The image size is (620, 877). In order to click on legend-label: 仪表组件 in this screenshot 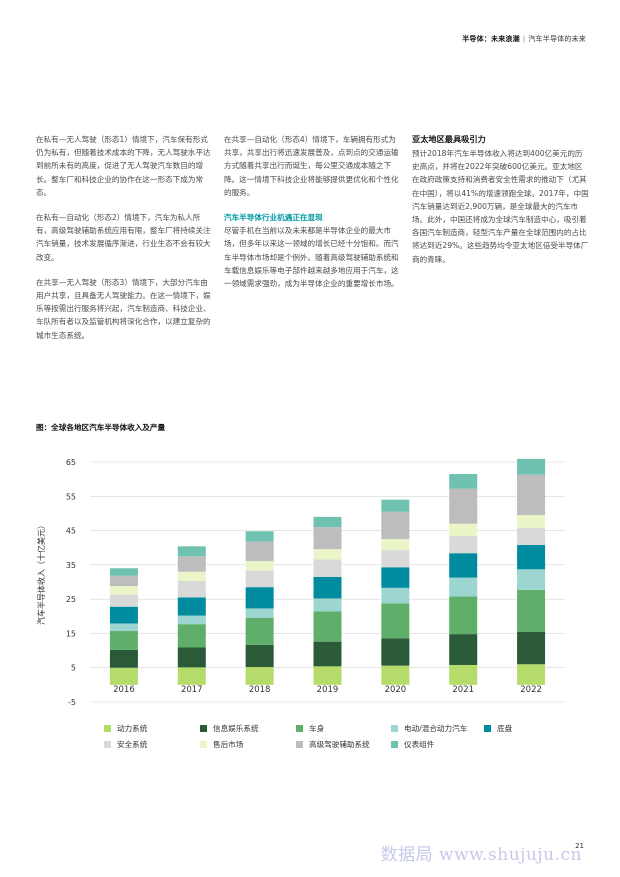, I will do `click(419, 744)`.